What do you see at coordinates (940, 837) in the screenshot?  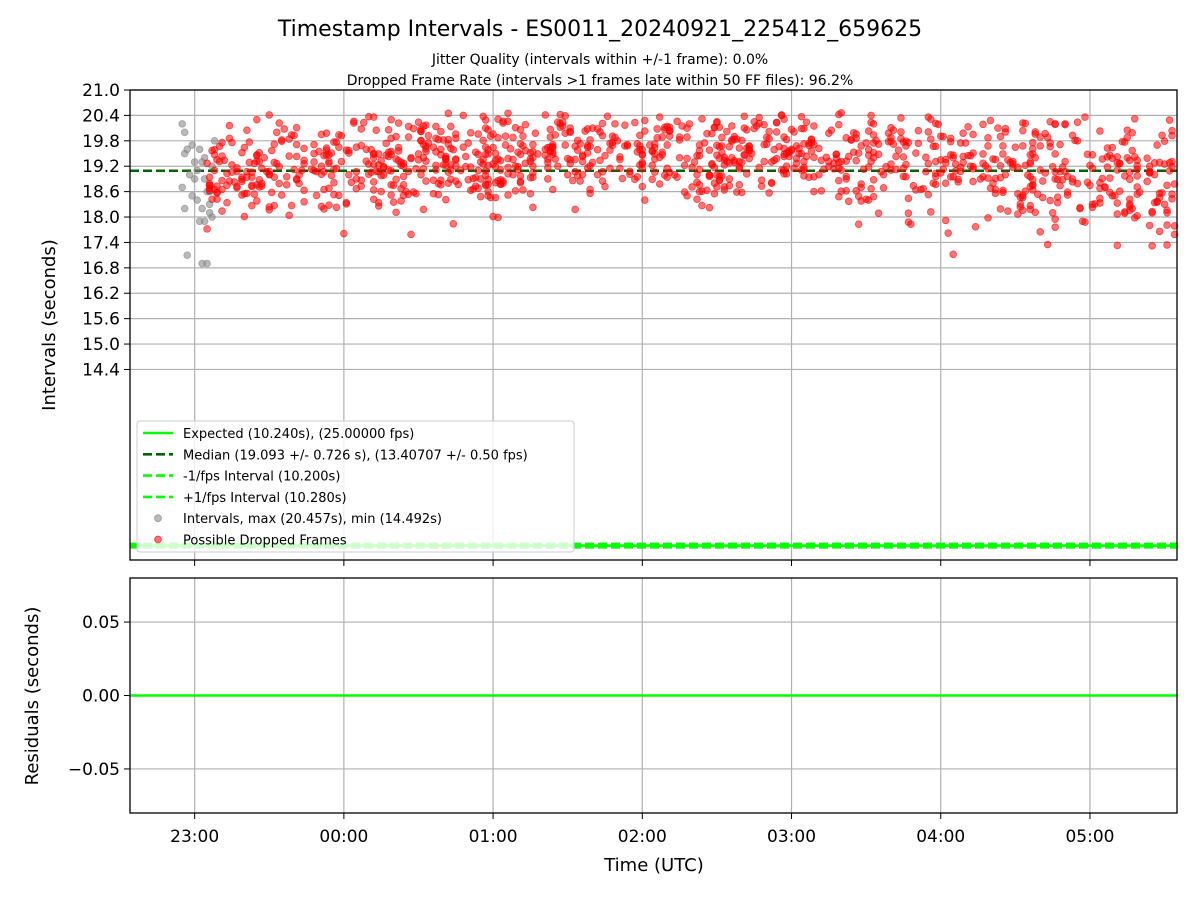 I see `bottom-x-tick-label: 04:00` at bounding box center [940, 837].